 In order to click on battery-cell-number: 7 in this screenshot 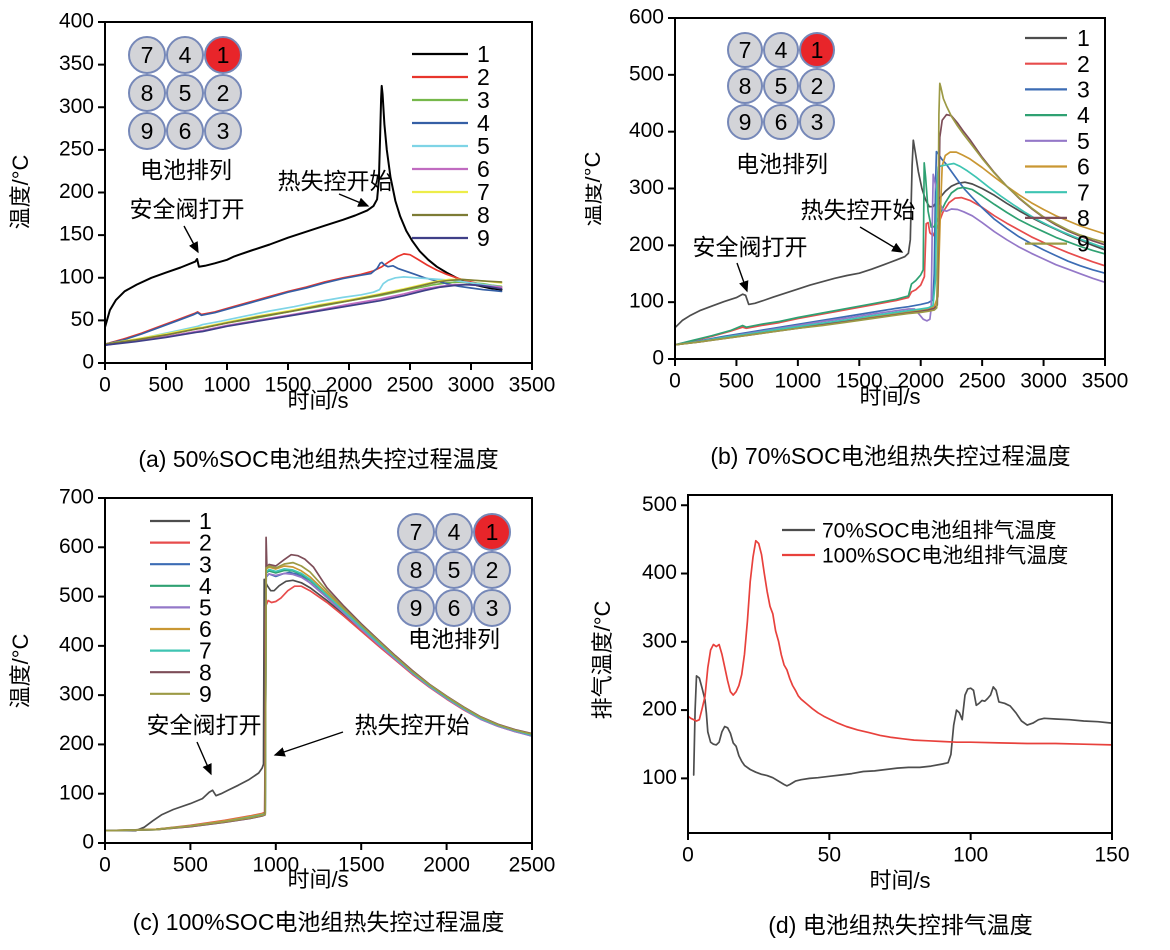, I will do `click(416, 532)`.